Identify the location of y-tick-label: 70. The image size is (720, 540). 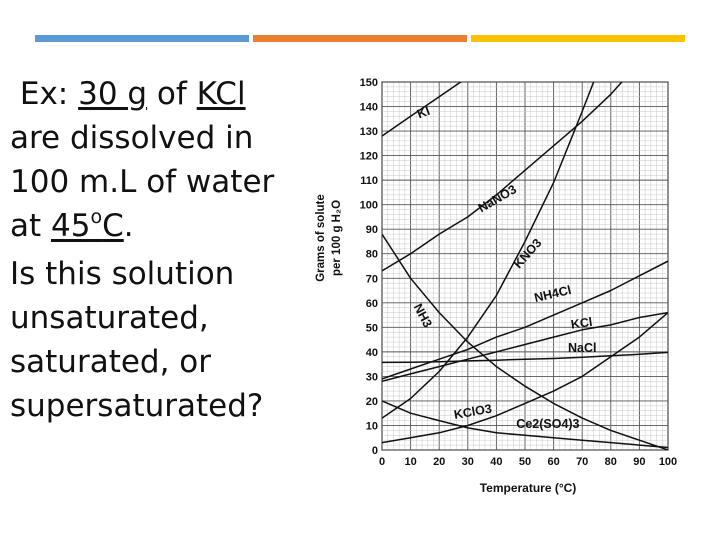
(372, 279).